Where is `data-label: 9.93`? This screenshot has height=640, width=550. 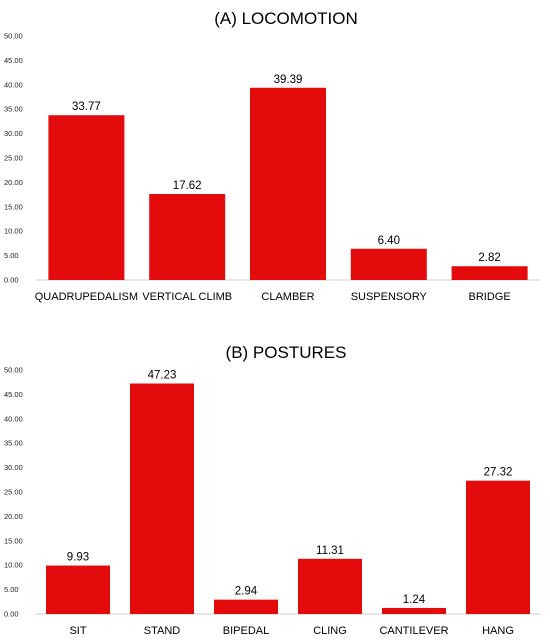
data-label: 9.93 is located at coordinates (78, 558).